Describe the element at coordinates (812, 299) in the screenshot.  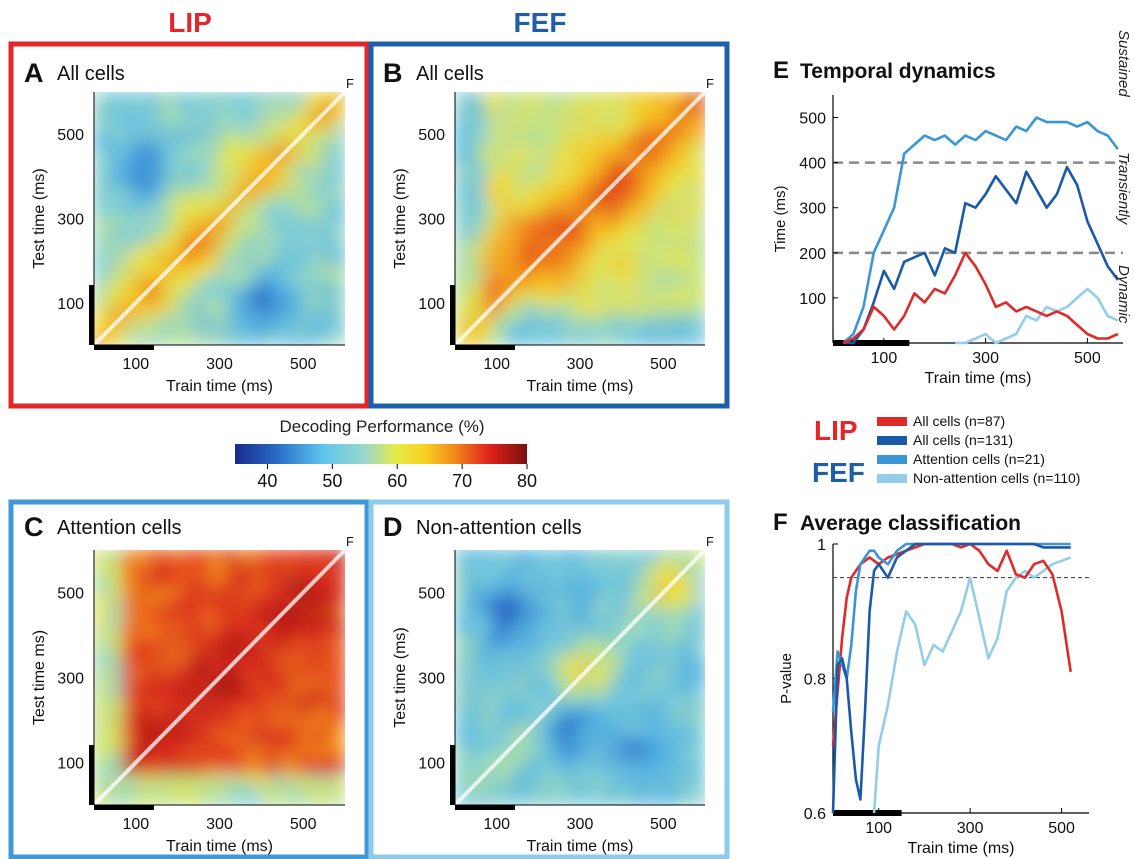
I see `y-tick-label: 100` at that location.